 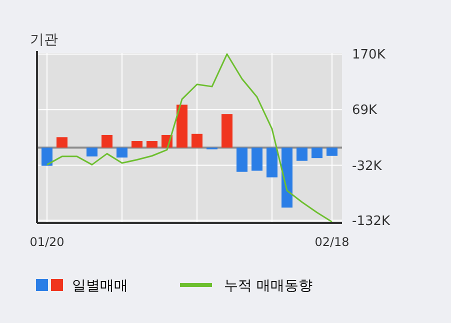 I want to click on y-tick-label: 170K, so click(x=369, y=55).